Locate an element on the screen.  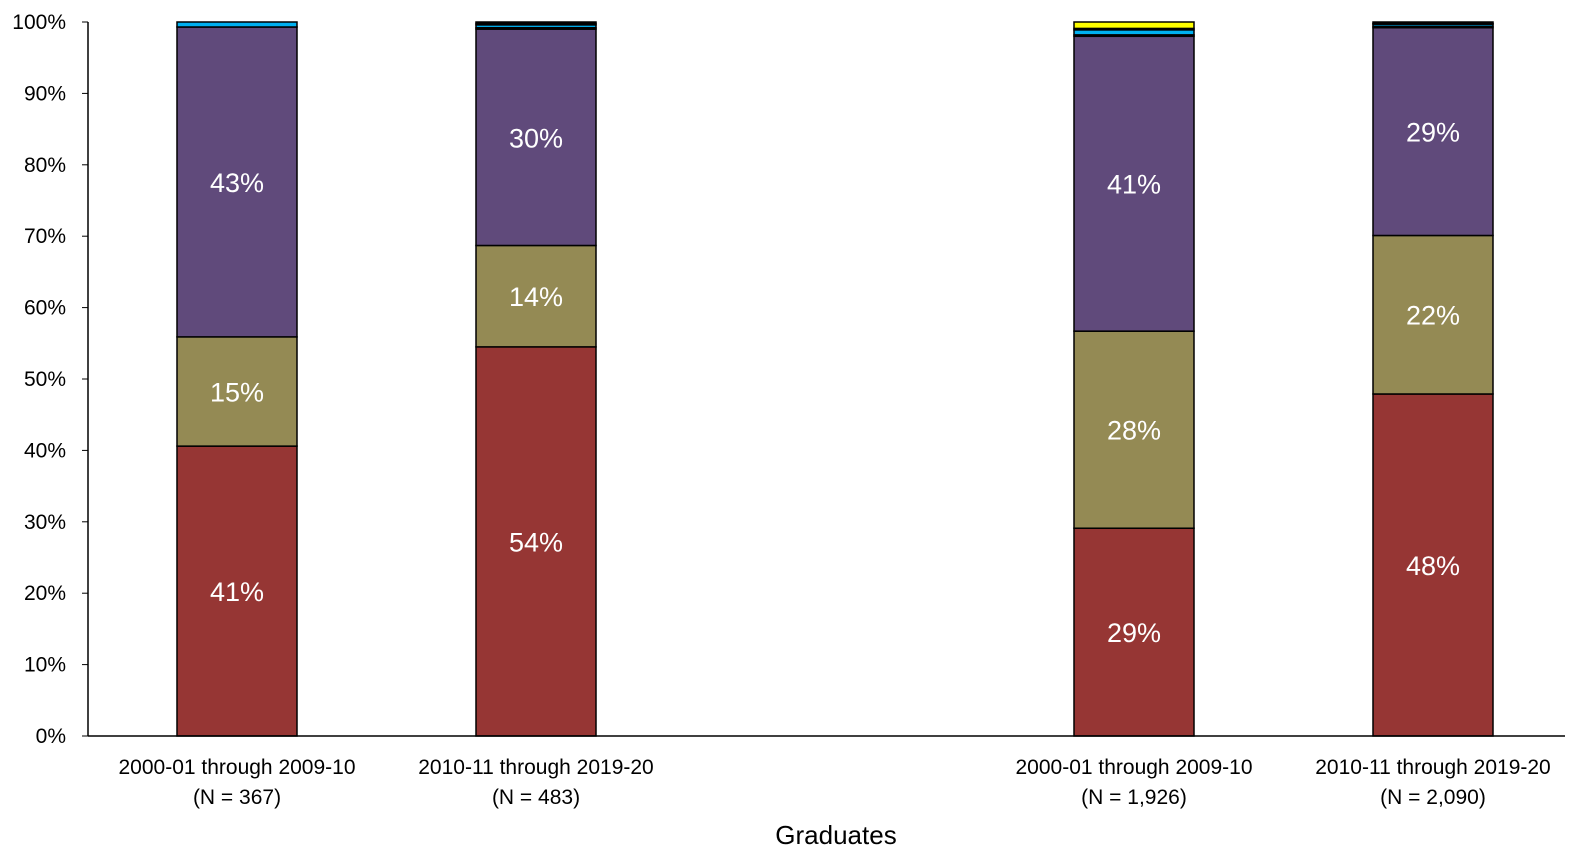
bar-stack: 48% 22% 29% is located at coordinates (1433, 379).